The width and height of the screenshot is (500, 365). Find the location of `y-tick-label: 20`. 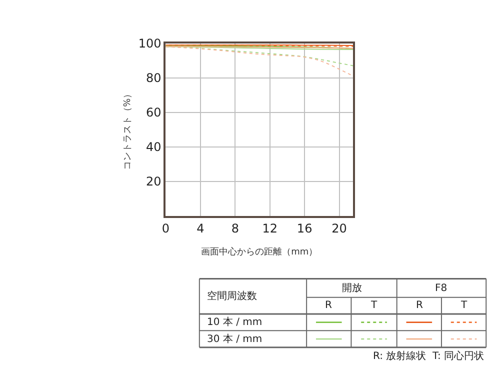

y-tick-label: 20 is located at coordinates (154, 181).